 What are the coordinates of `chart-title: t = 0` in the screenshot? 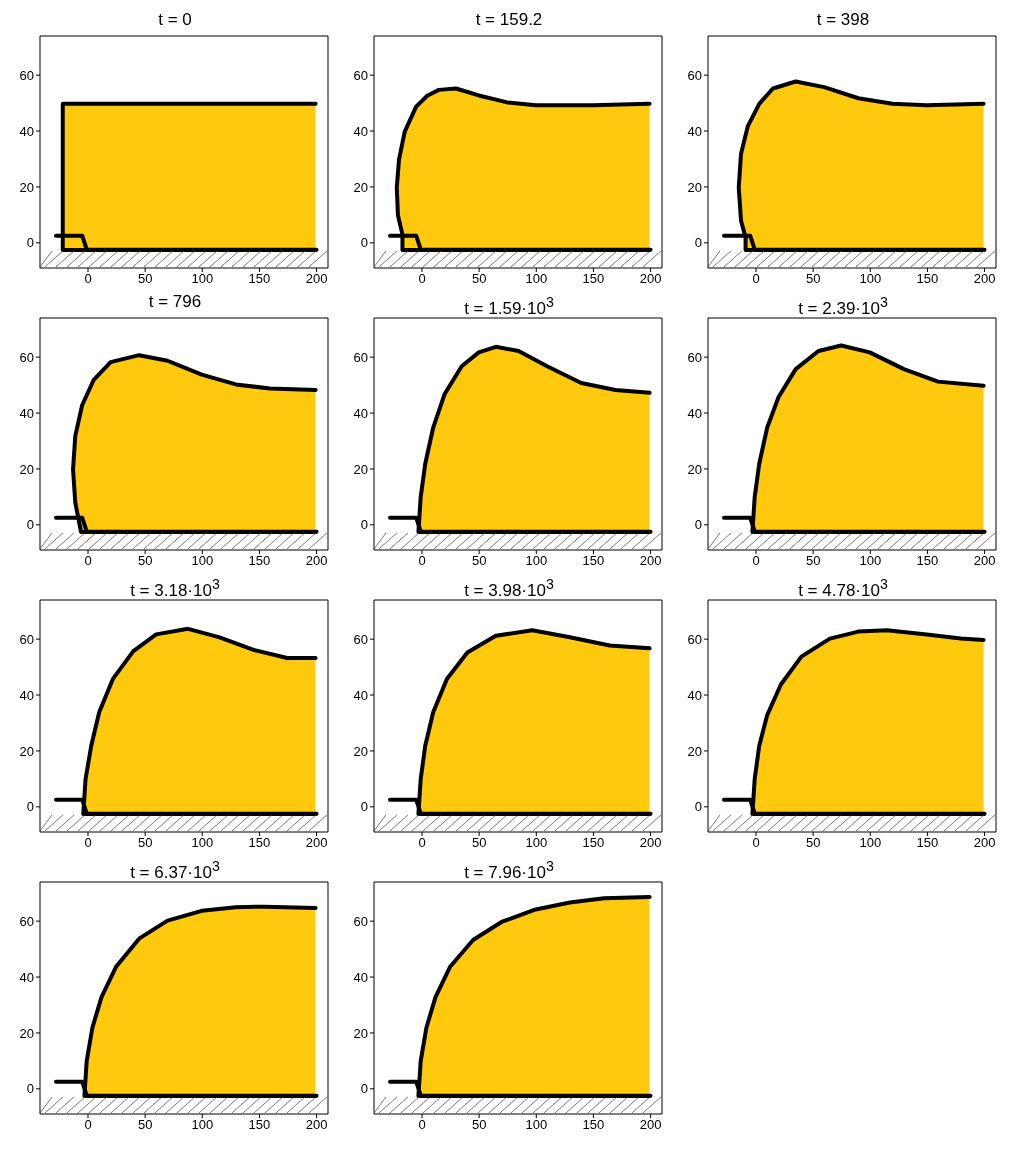 It's located at (175, 20).